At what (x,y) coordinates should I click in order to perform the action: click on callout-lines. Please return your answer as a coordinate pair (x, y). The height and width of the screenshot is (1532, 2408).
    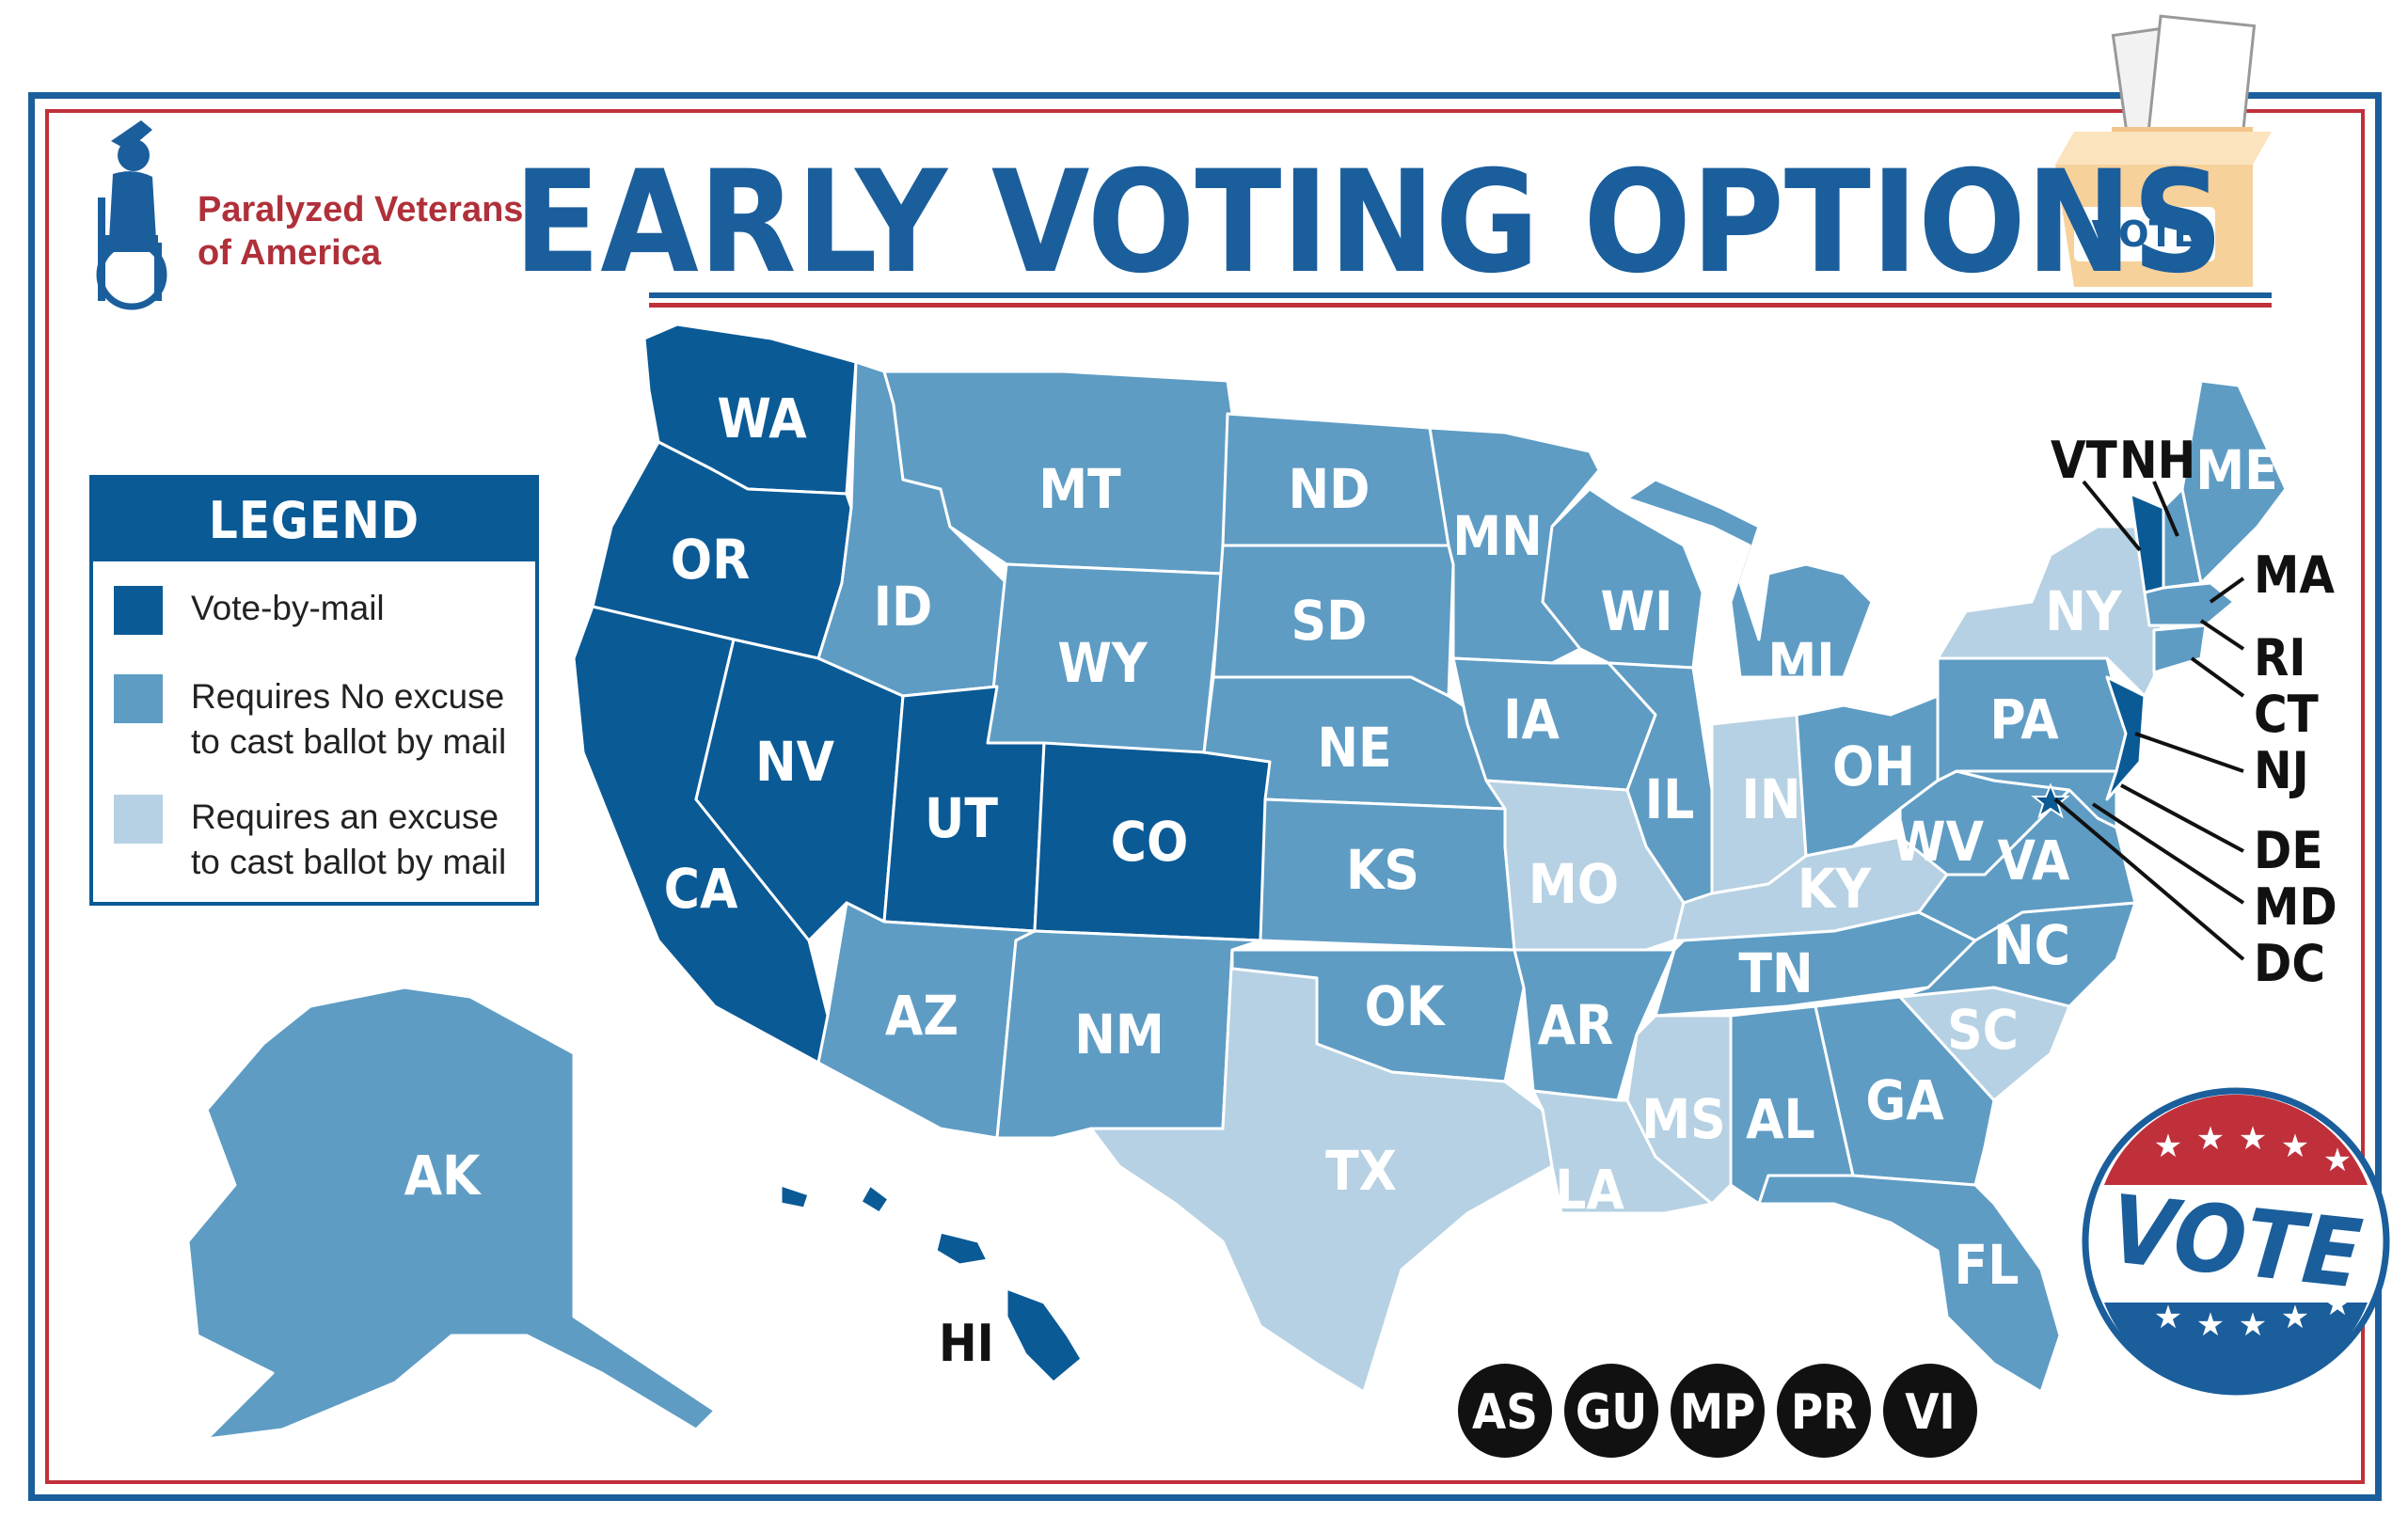
    Looking at the image, I should click on (2149, 720).